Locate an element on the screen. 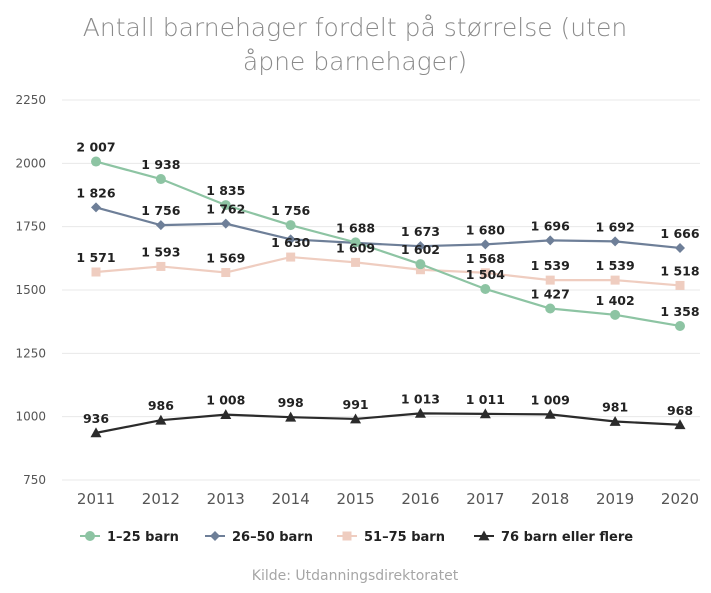 The height and width of the screenshot is (593, 711). legend-label: 26–50 barn is located at coordinates (272, 537).